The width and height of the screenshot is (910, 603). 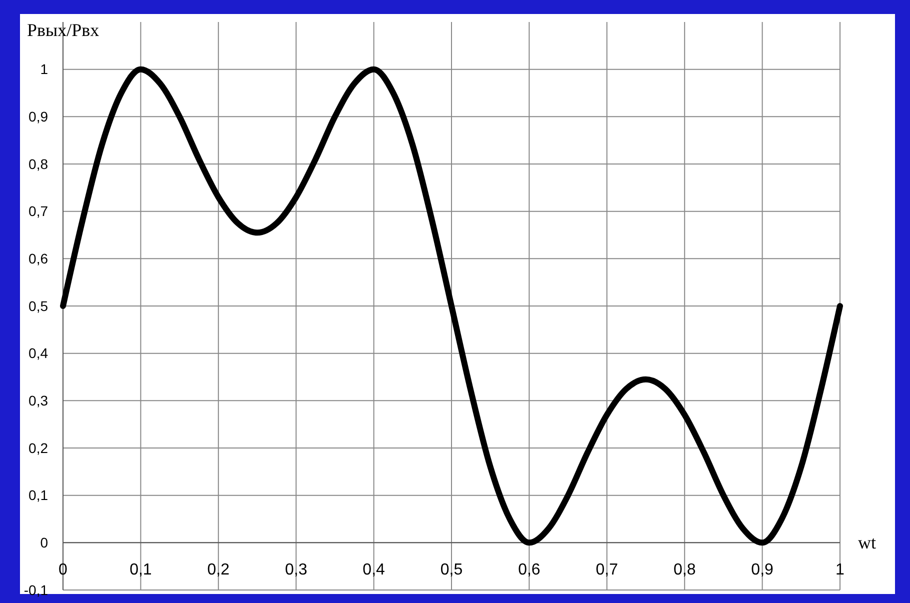 What do you see at coordinates (38, 495) in the screenshot?
I see `y-tick-label: 0,1` at bounding box center [38, 495].